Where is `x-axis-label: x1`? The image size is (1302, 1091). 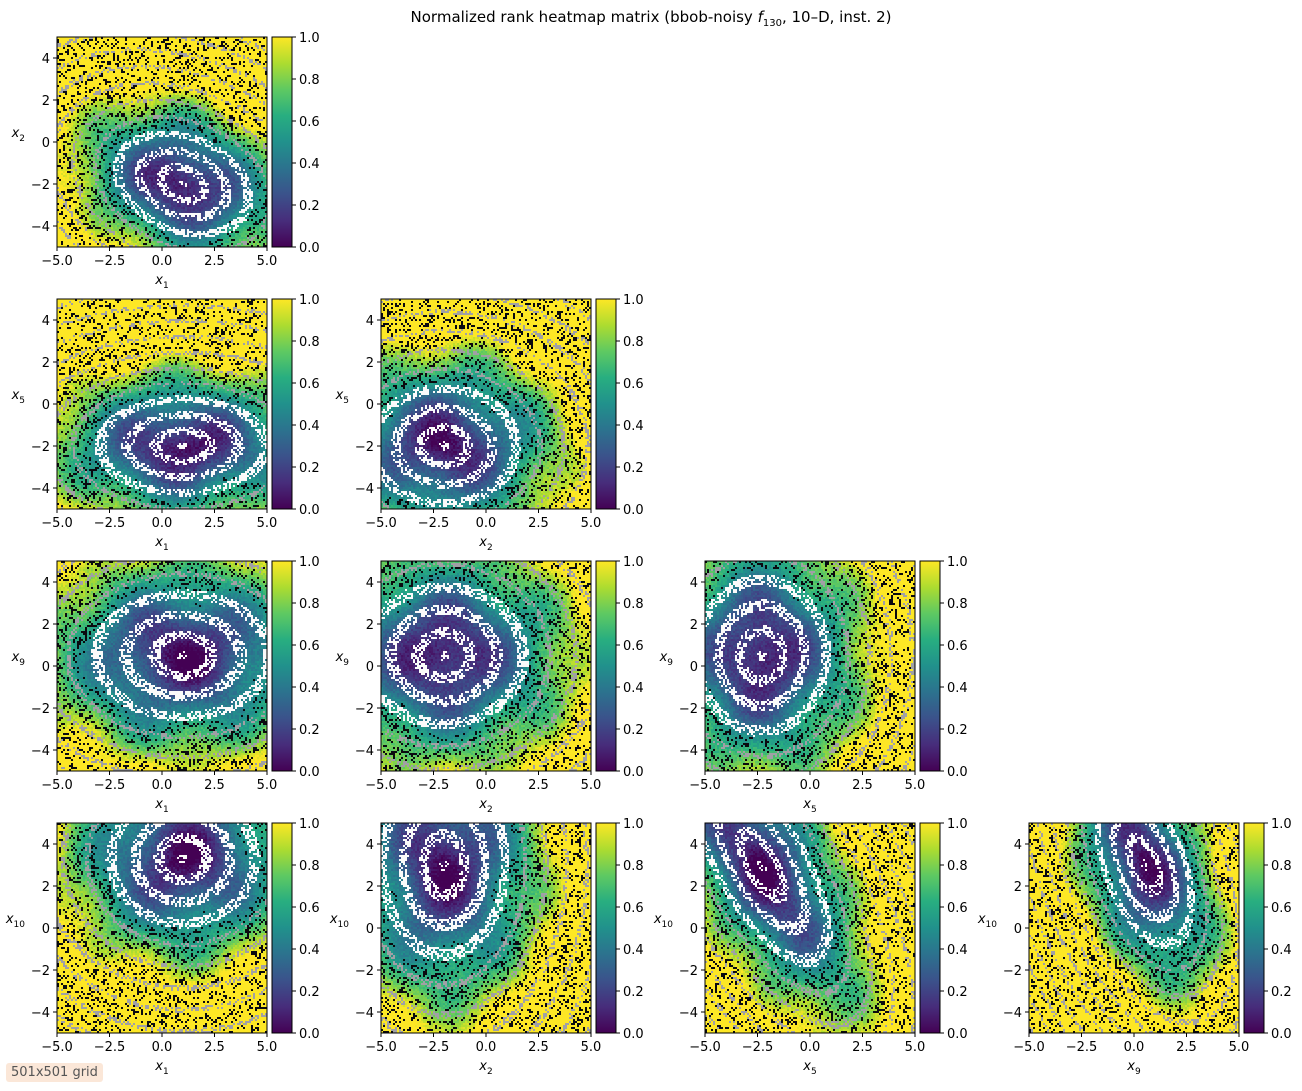 x-axis-label: x1 is located at coordinates (161, 1068).